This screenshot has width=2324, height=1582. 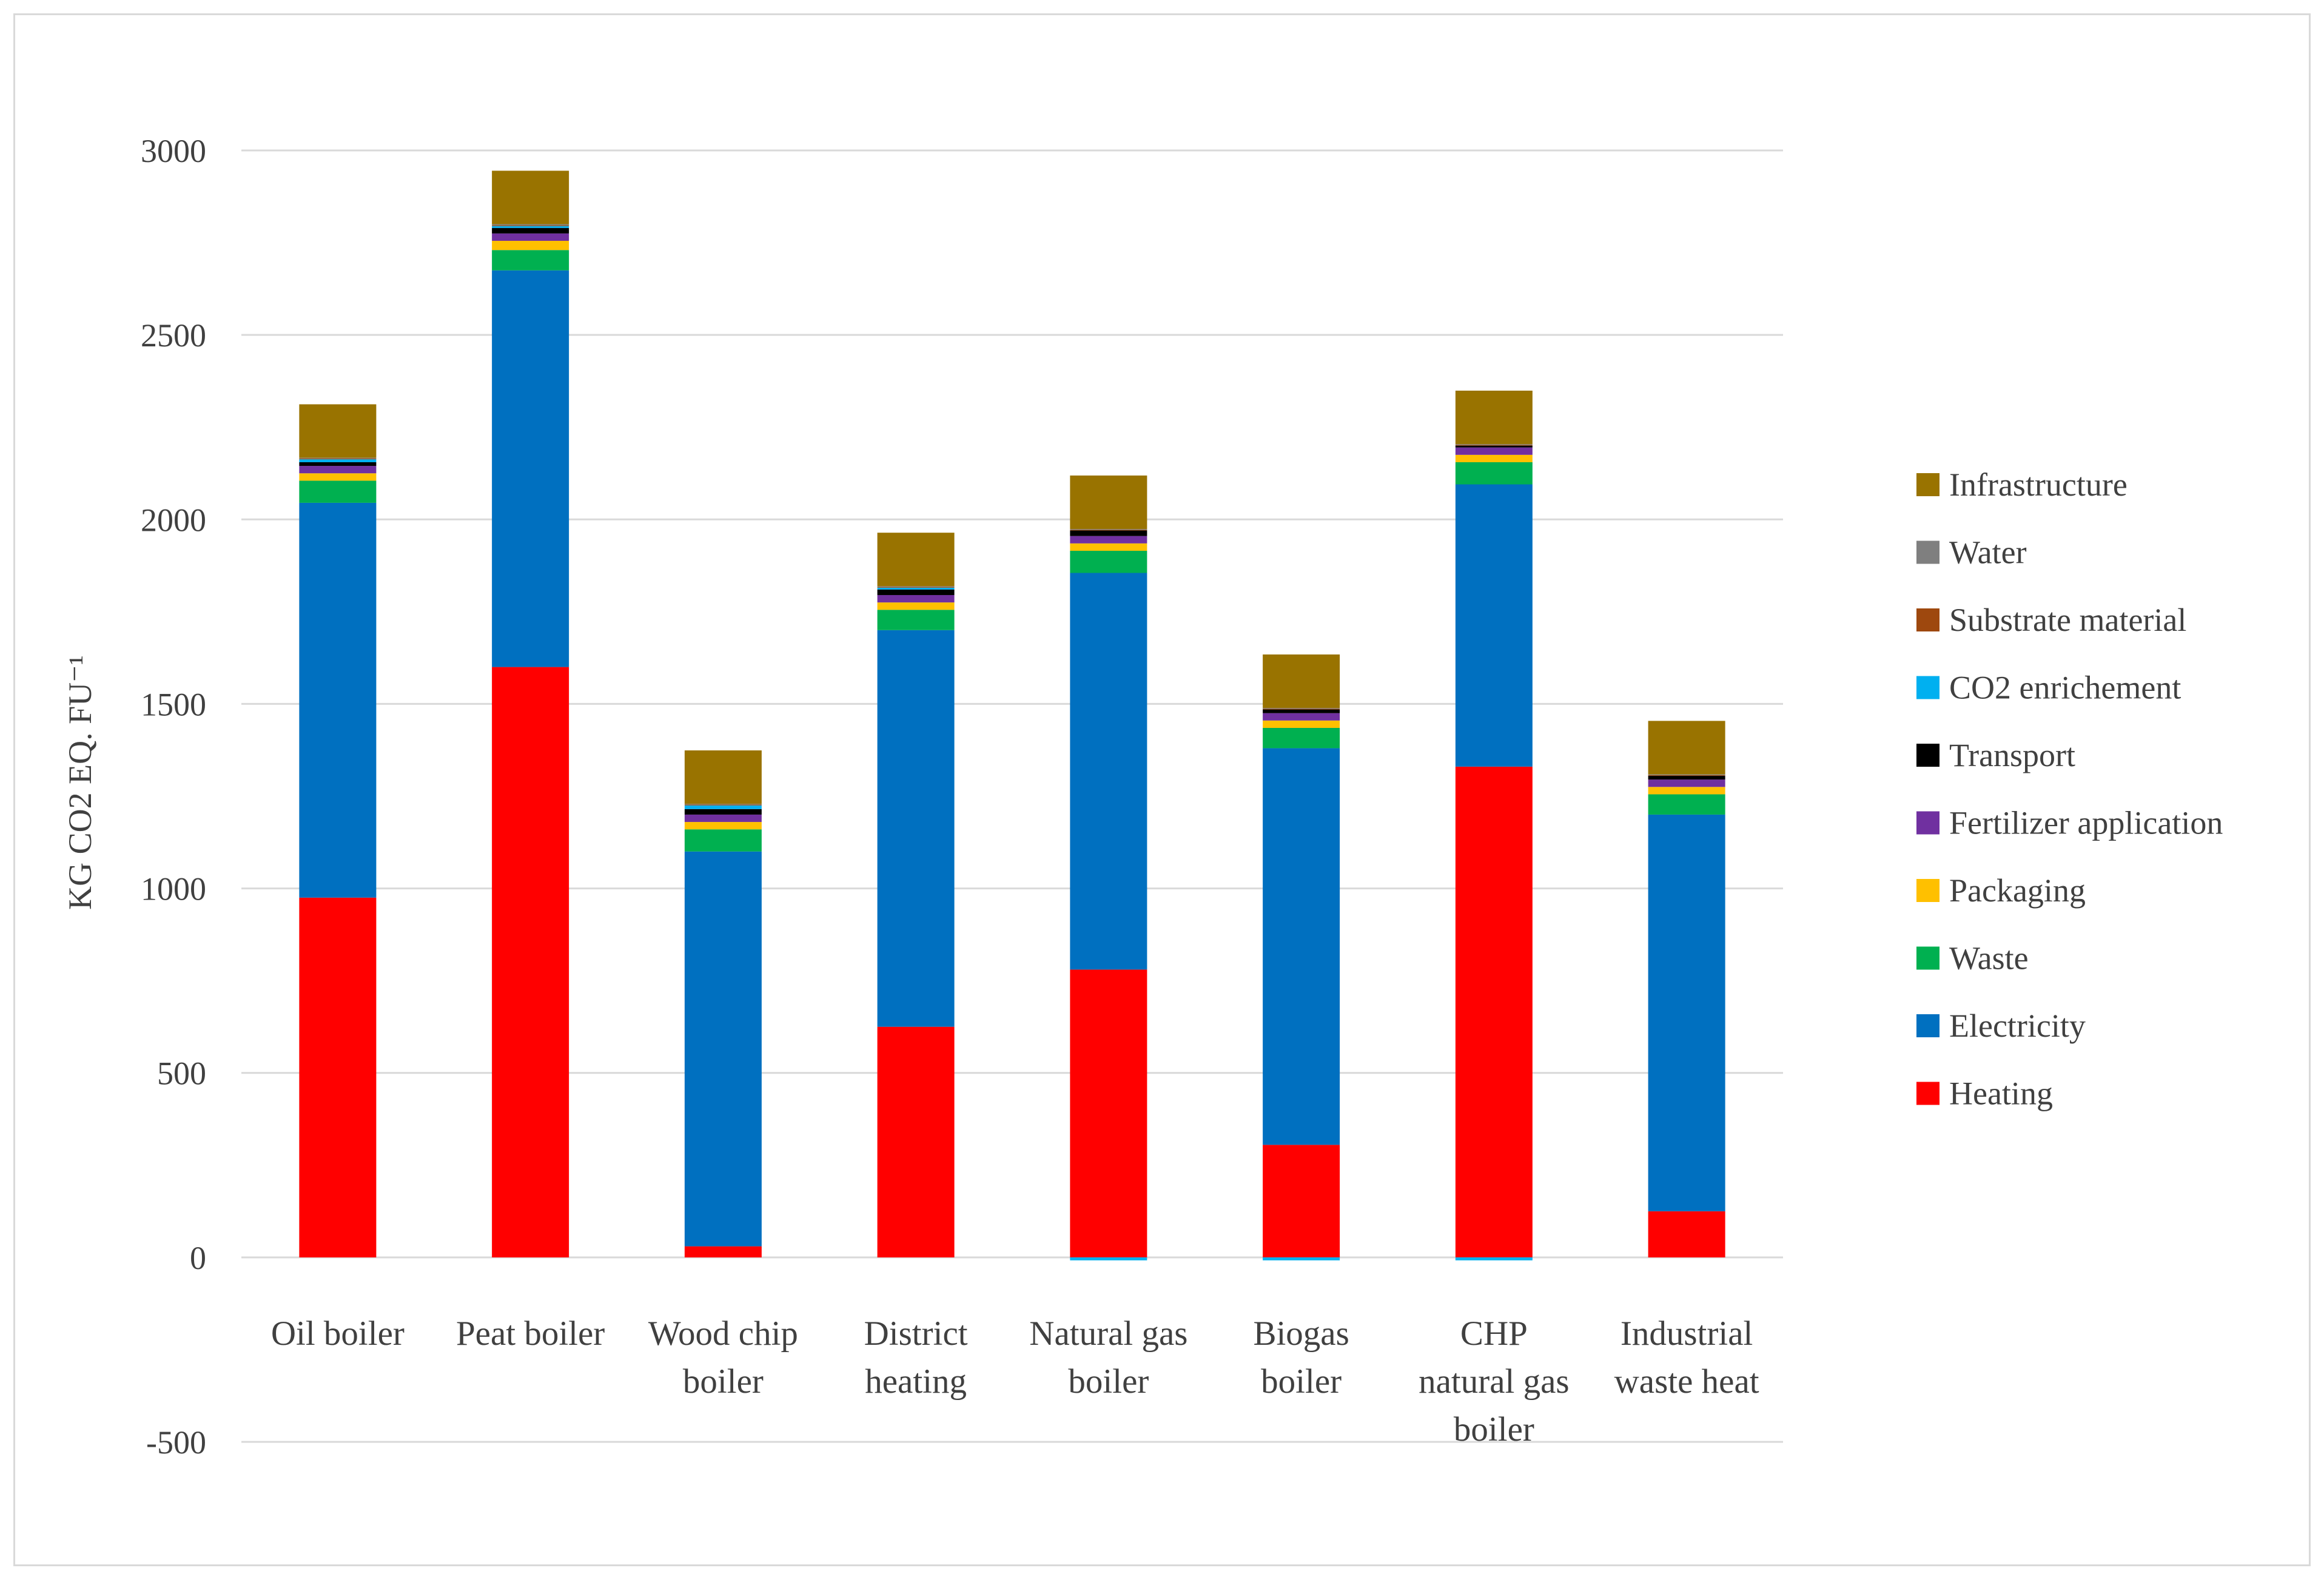 What do you see at coordinates (1108, 1357) in the screenshot?
I see `x-category-label: Natural gas boiler` at bounding box center [1108, 1357].